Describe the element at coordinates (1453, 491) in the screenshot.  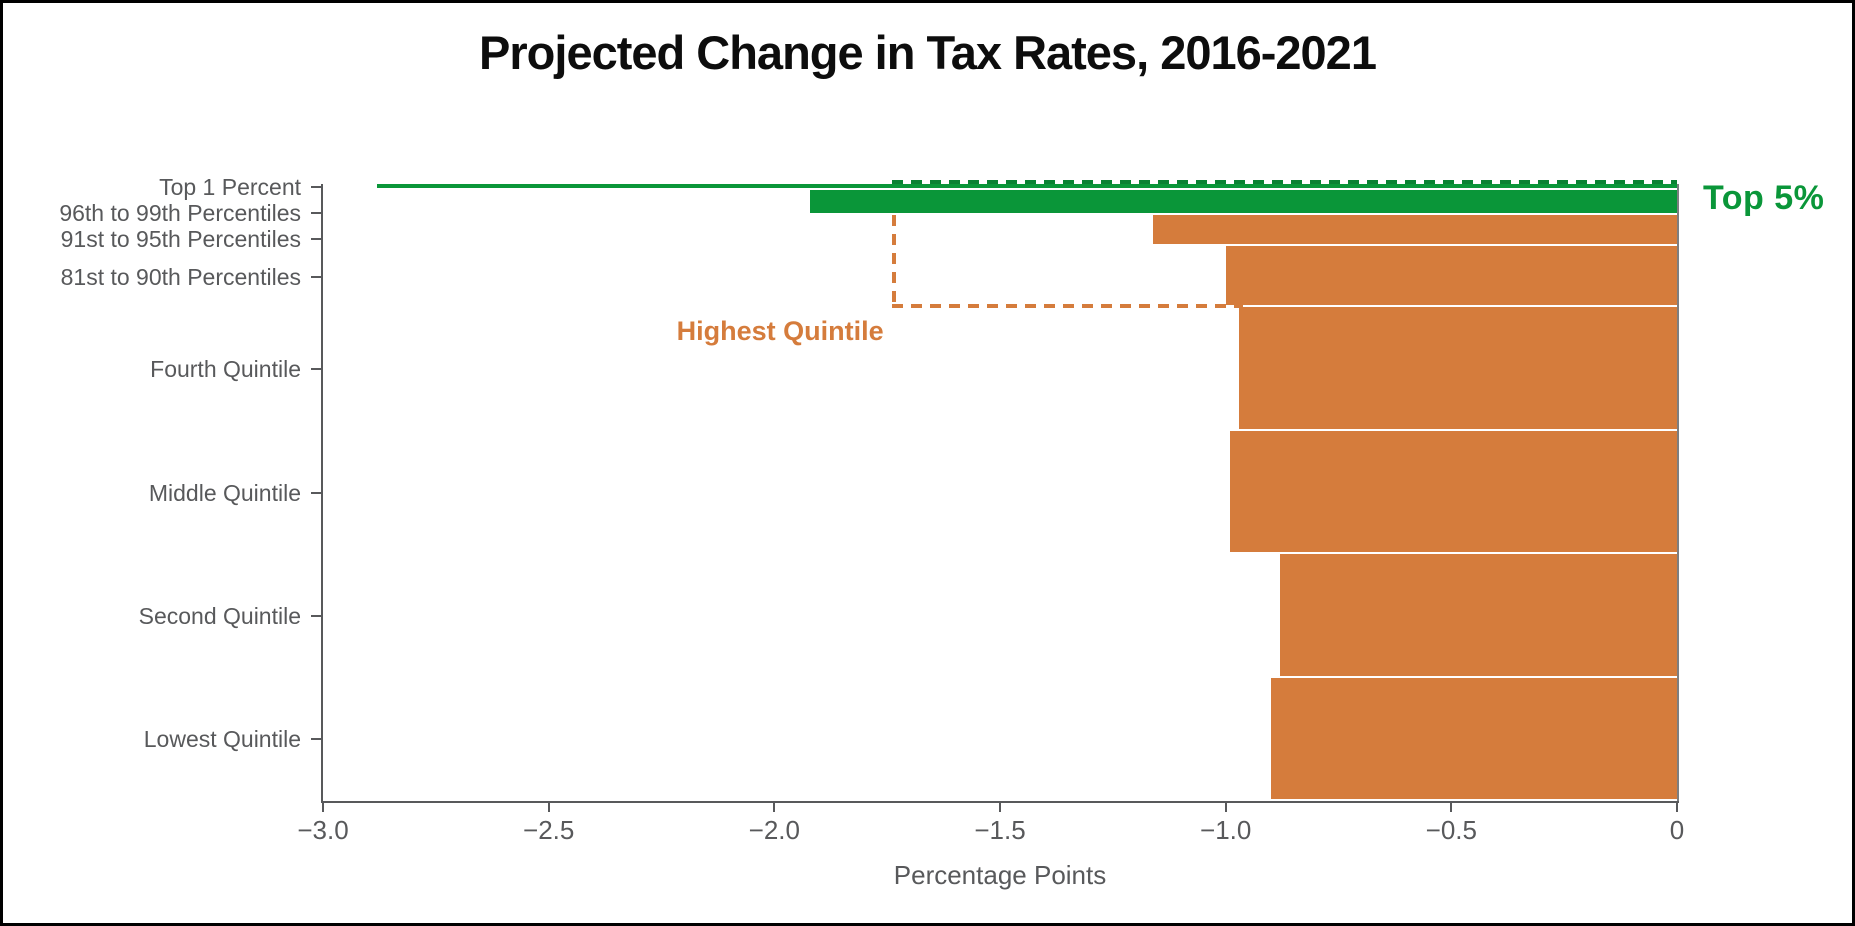
I see `bar-middle-quintile` at that location.